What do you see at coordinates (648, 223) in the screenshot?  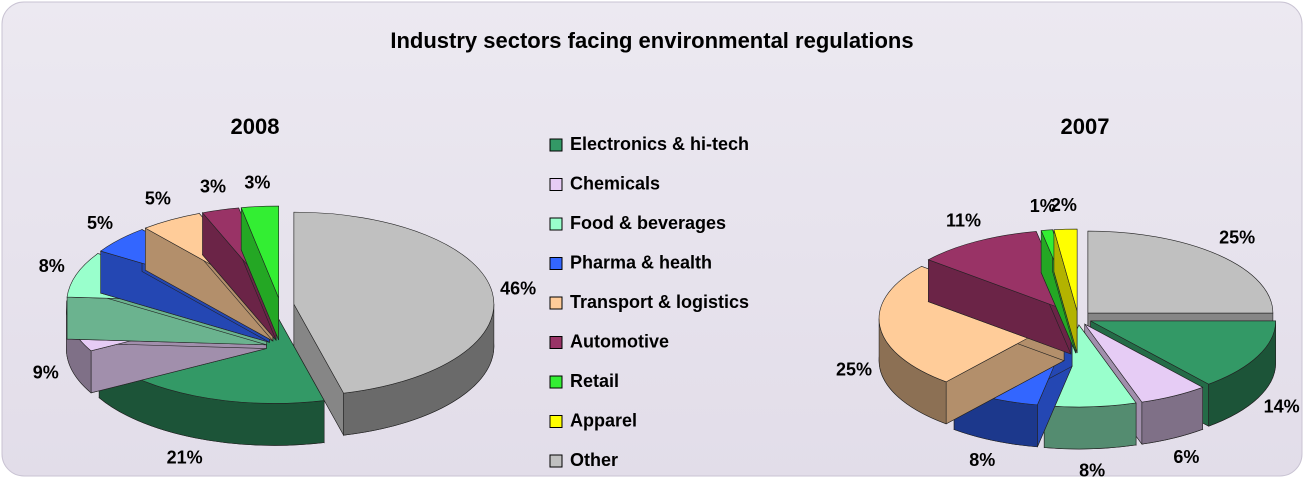 I see `legend-label: Food & beverages` at bounding box center [648, 223].